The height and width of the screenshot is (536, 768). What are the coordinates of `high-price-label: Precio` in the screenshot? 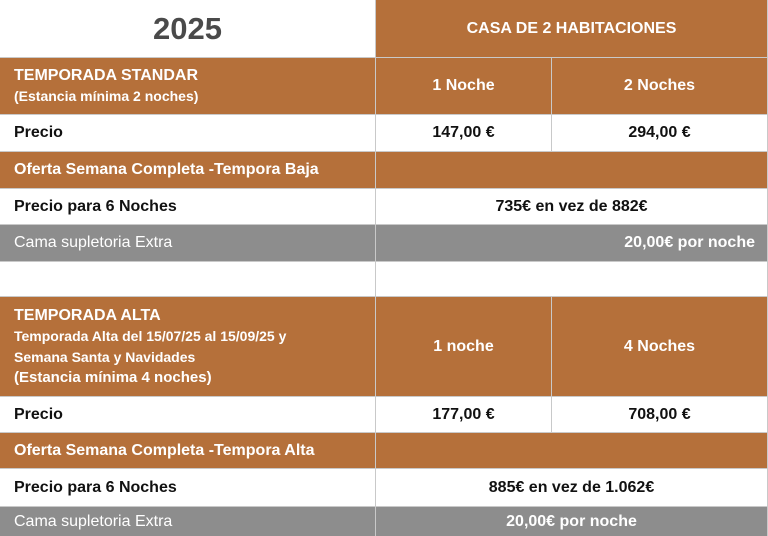 It's located at (188, 415).